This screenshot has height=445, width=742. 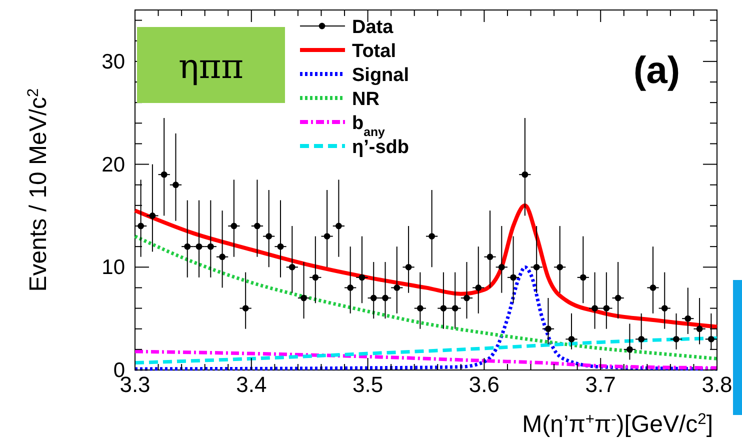 What do you see at coordinates (211, 67) in the screenshot?
I see `annotation: ηππ` at bounding box center [211, 67].